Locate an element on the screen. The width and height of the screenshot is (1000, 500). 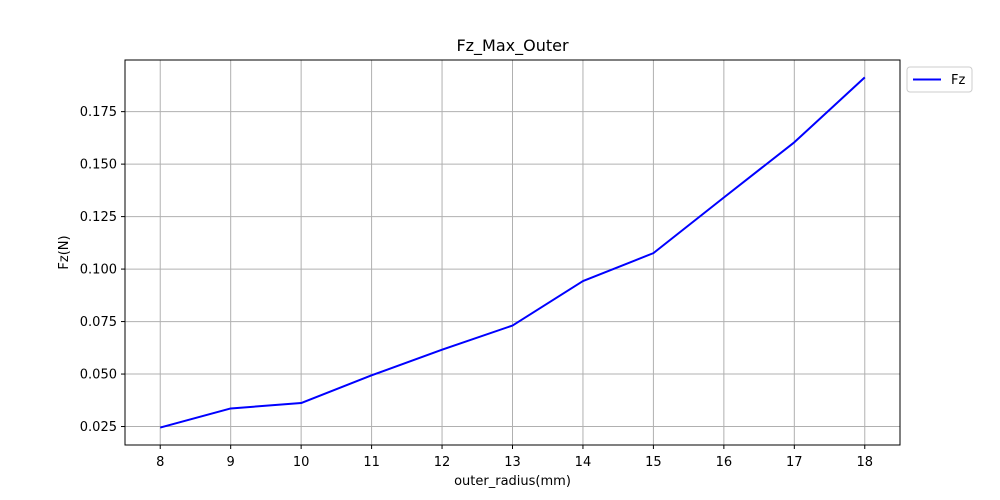
y-axis: 0.025 0.050 0.075 0.100 0.125 0.150 0.175 is located at coordinates (102, 270).